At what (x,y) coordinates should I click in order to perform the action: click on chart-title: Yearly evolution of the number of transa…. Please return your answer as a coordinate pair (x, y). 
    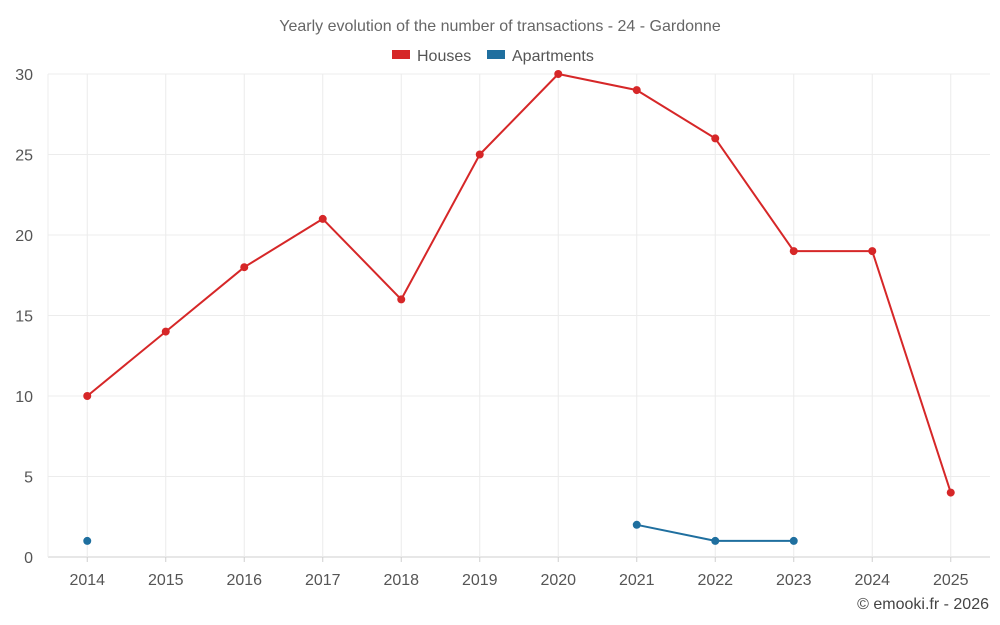
    Looking at the image, I should click on (500, 26).